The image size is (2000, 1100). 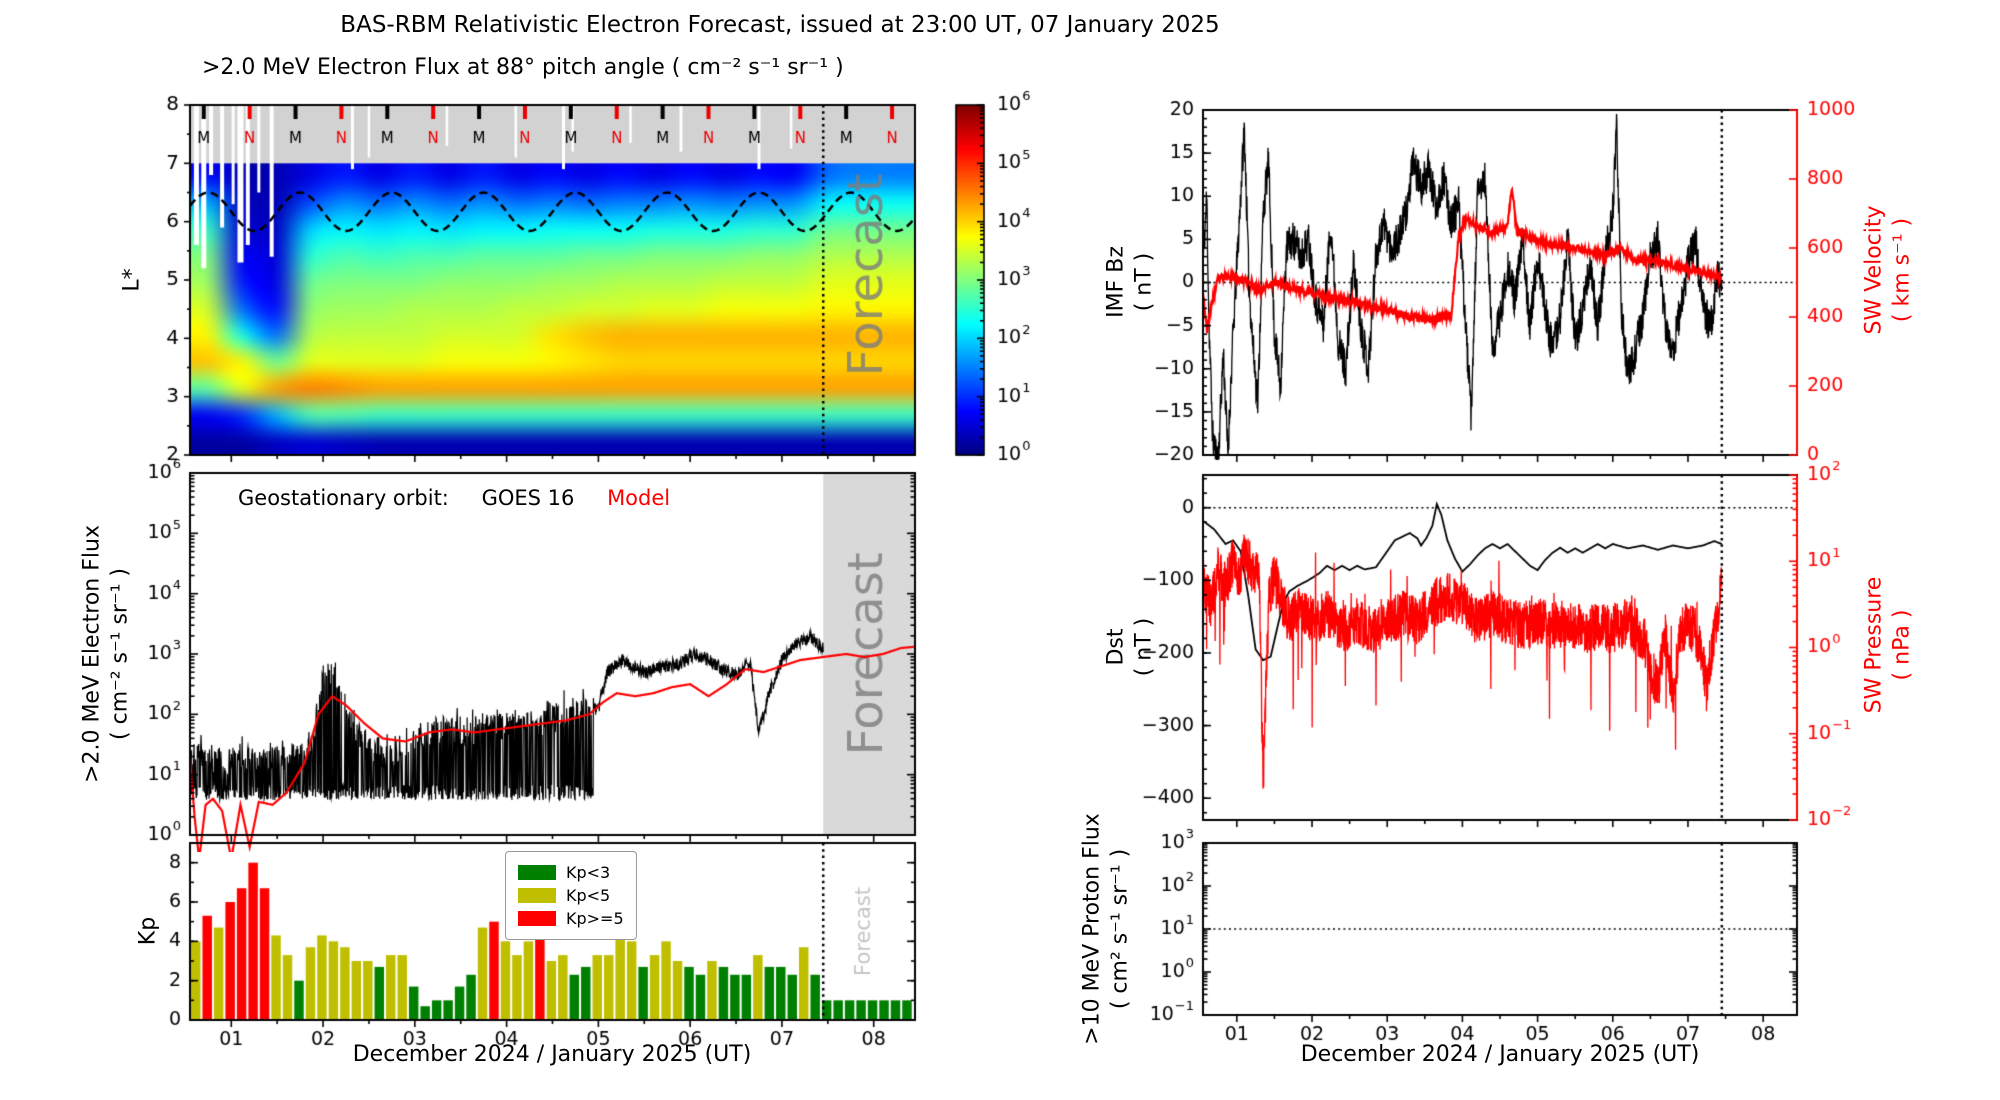 I want to click on ylabel-dst-line2: ( nT ), so click(x=1143, y=647).